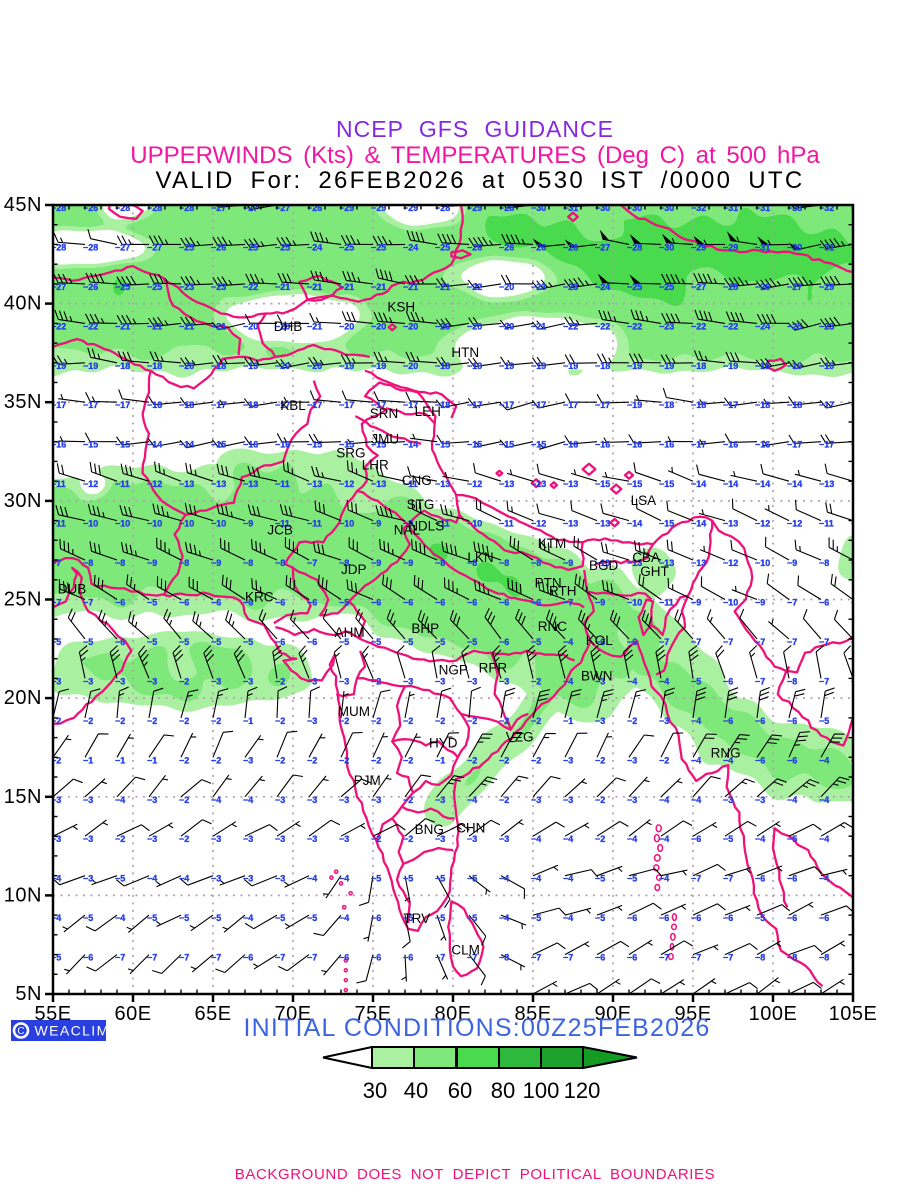 The image size is (900, 1200). I want to click on svg-text: PTN, so click(548, 583).